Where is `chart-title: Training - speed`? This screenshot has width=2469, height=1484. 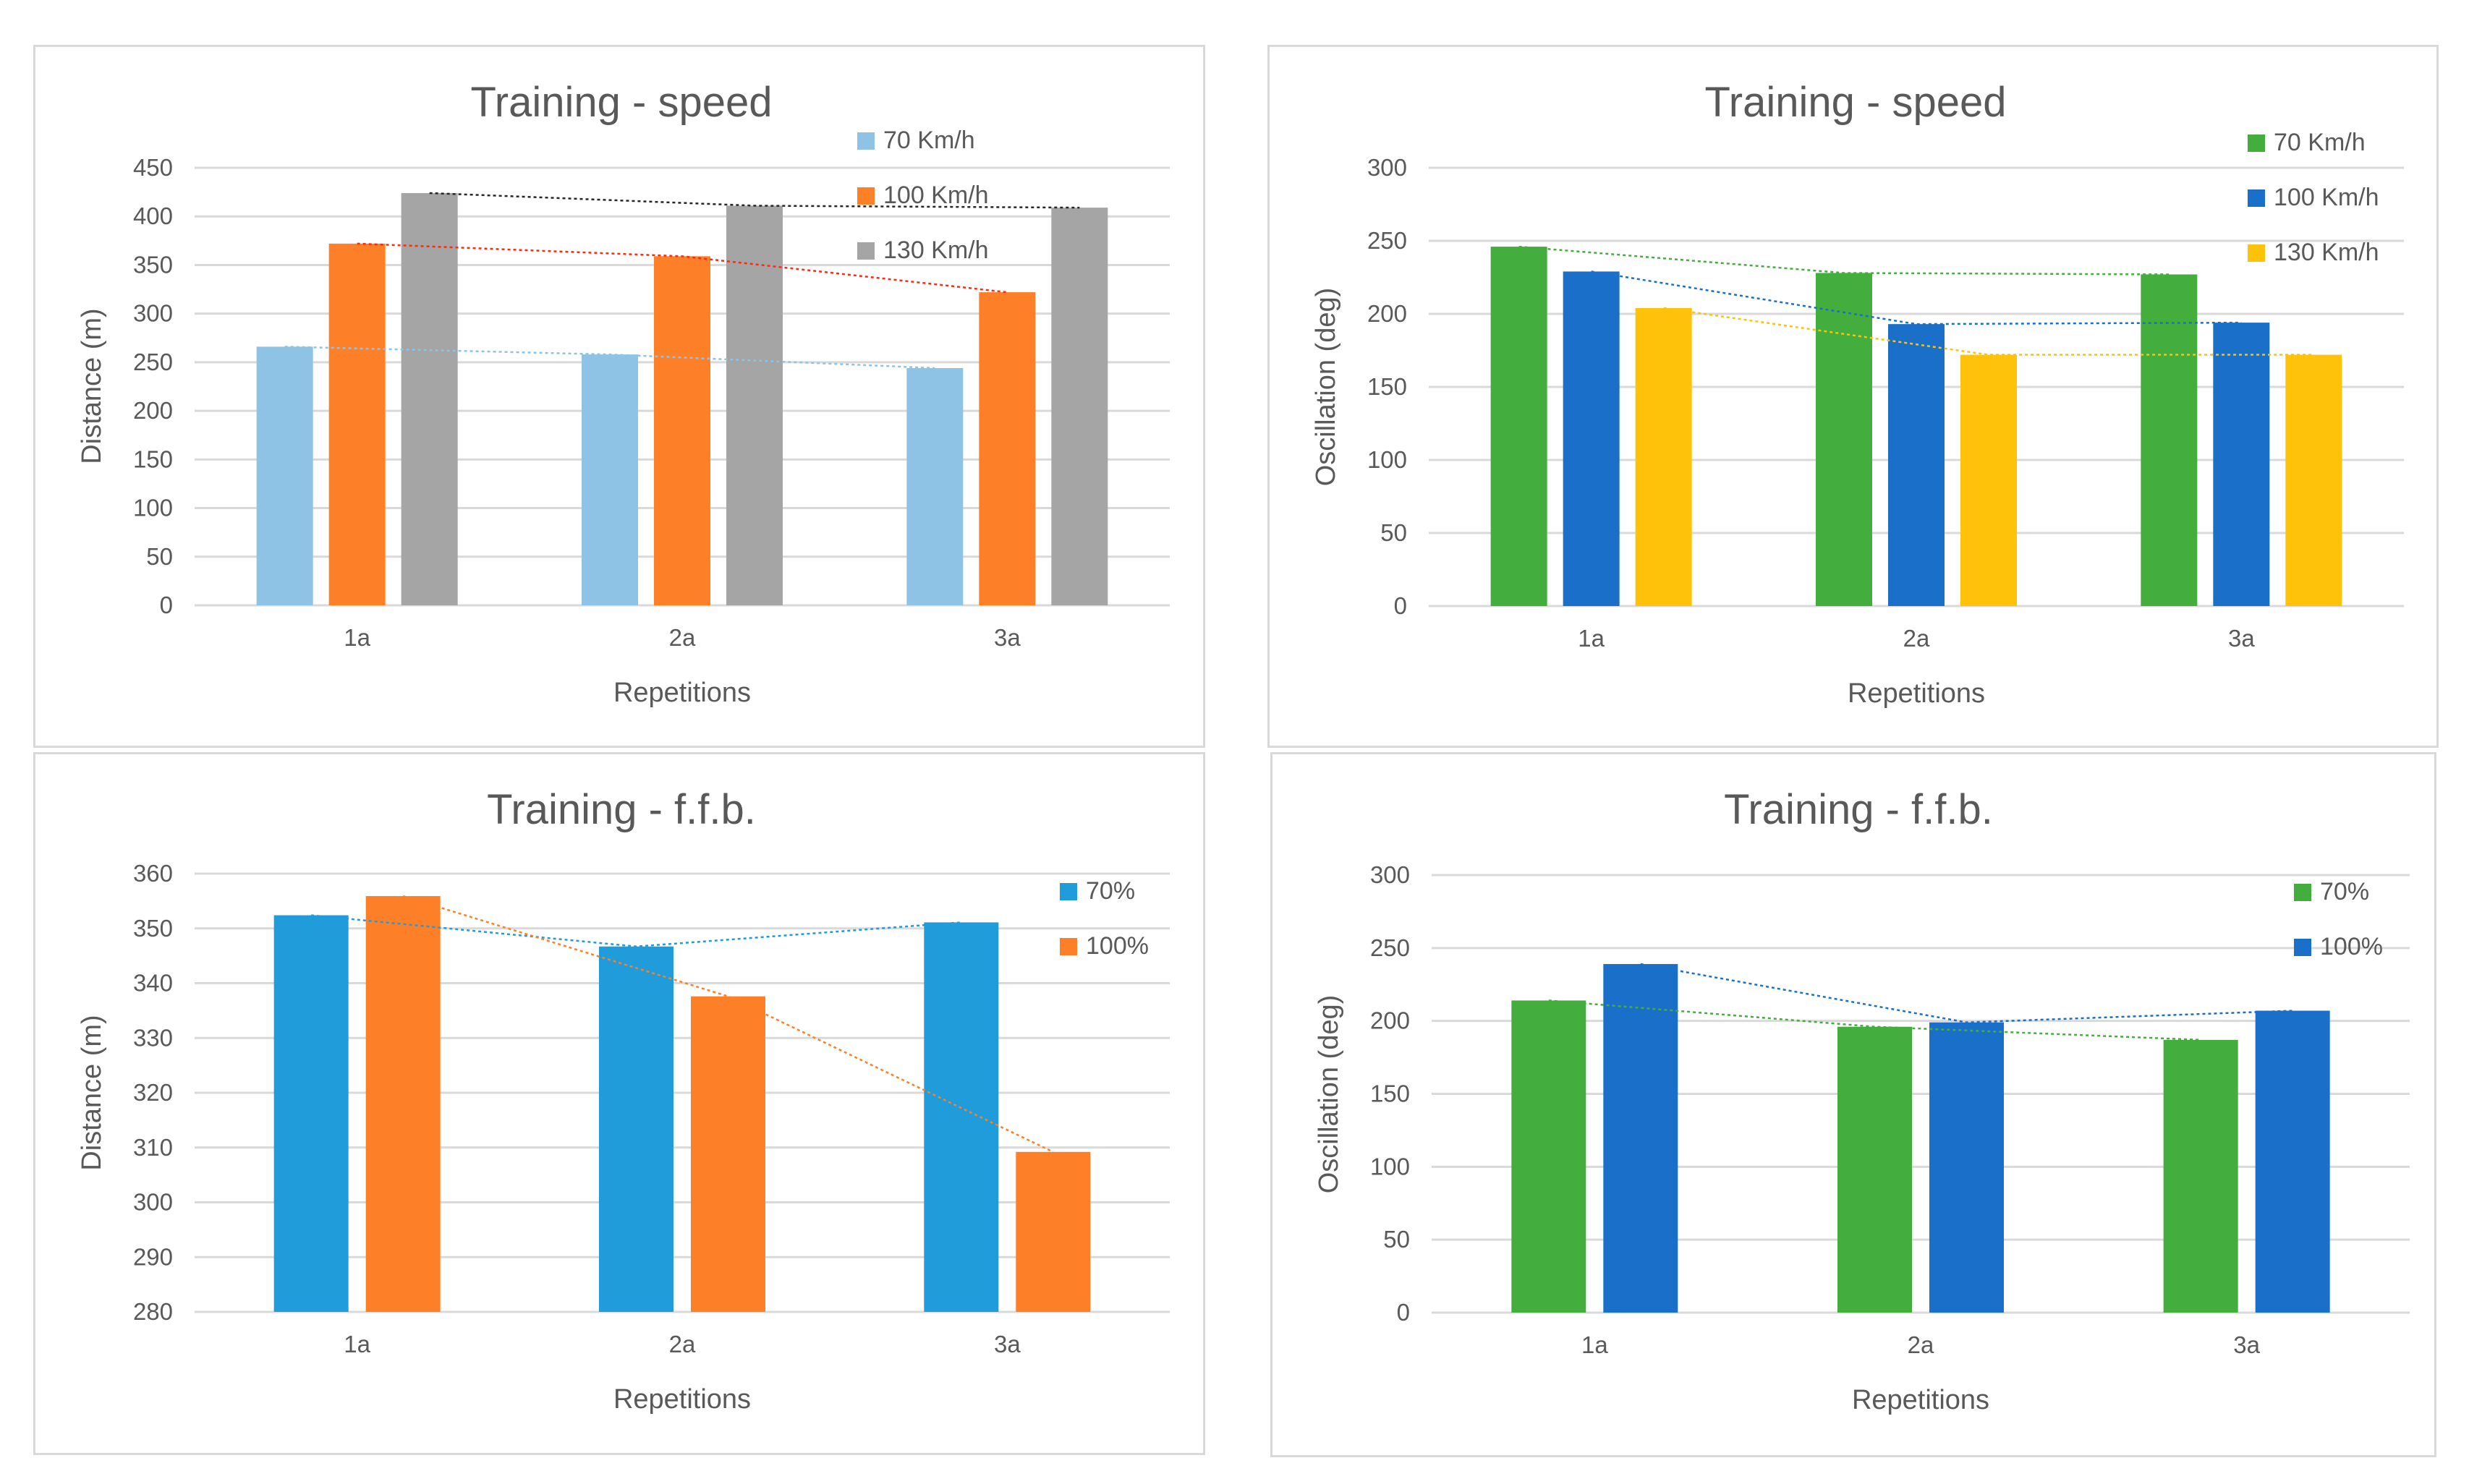 chart-title: Training - speed is located at coordinates (1856, 103).